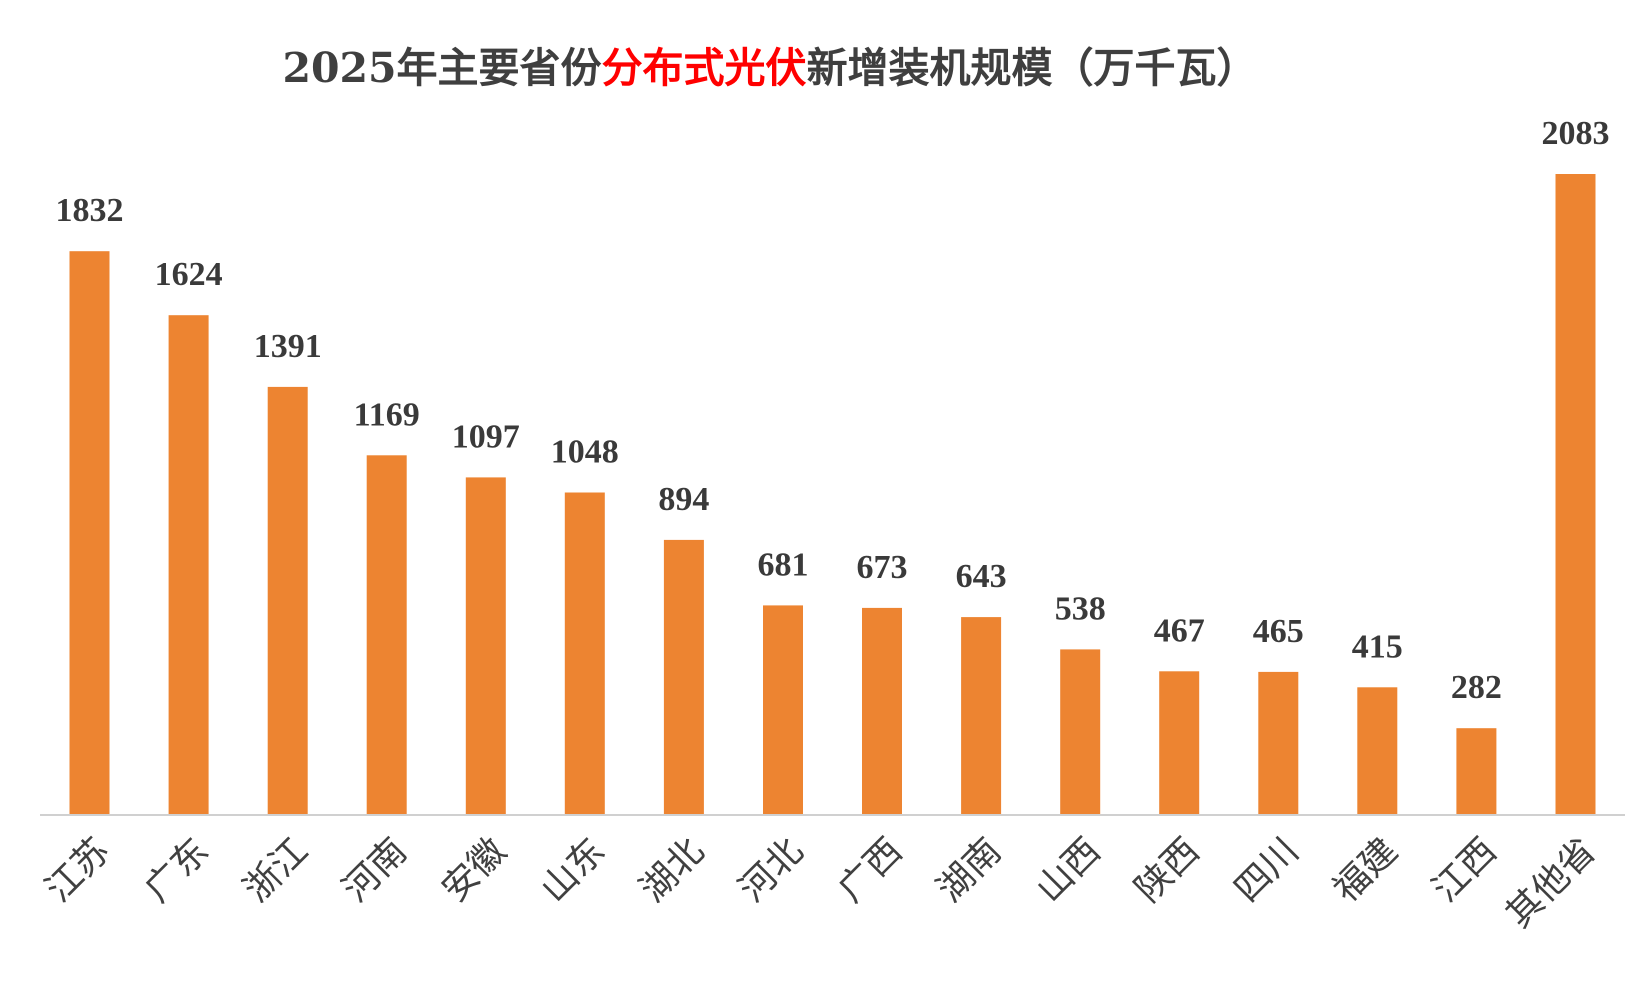  I want to click on category-label-7: 湖北, so click(672, 870).